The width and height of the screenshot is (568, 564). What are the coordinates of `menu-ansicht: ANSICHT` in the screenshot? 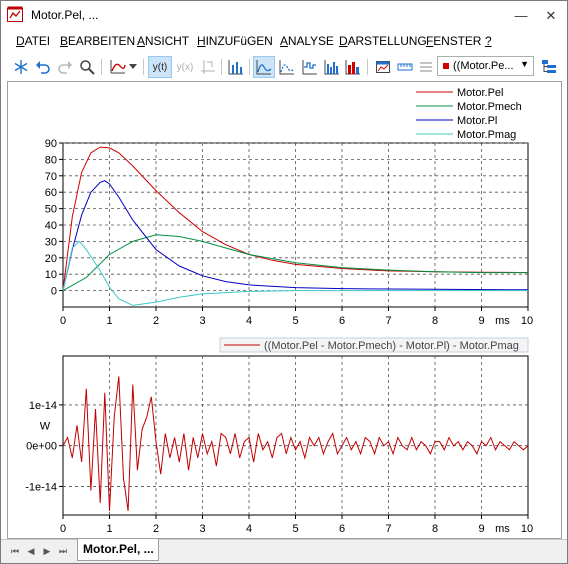 It's located at (163, 41).